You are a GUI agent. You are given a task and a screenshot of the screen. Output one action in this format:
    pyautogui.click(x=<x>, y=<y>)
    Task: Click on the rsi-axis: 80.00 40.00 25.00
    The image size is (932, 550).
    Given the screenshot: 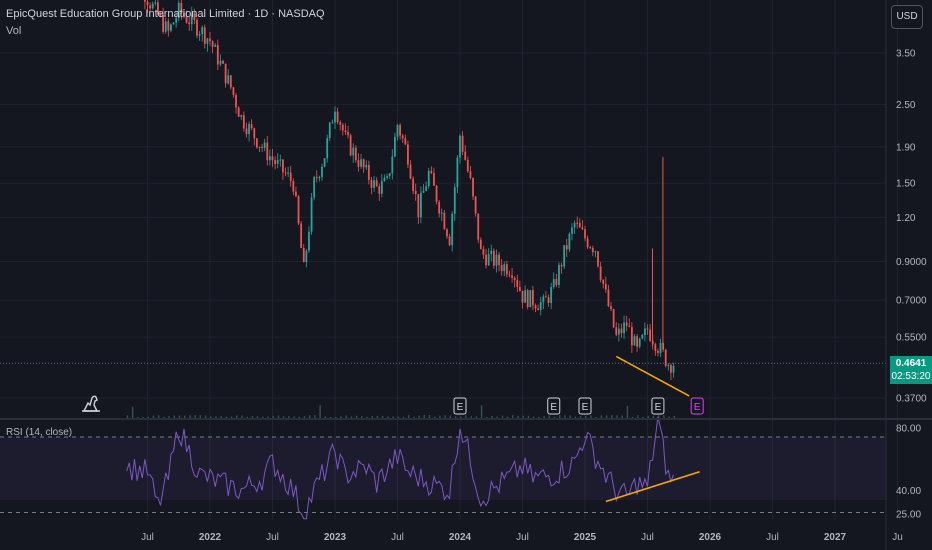 What is the action you would take?
    pyautogui.click(x=908, y=472)
    